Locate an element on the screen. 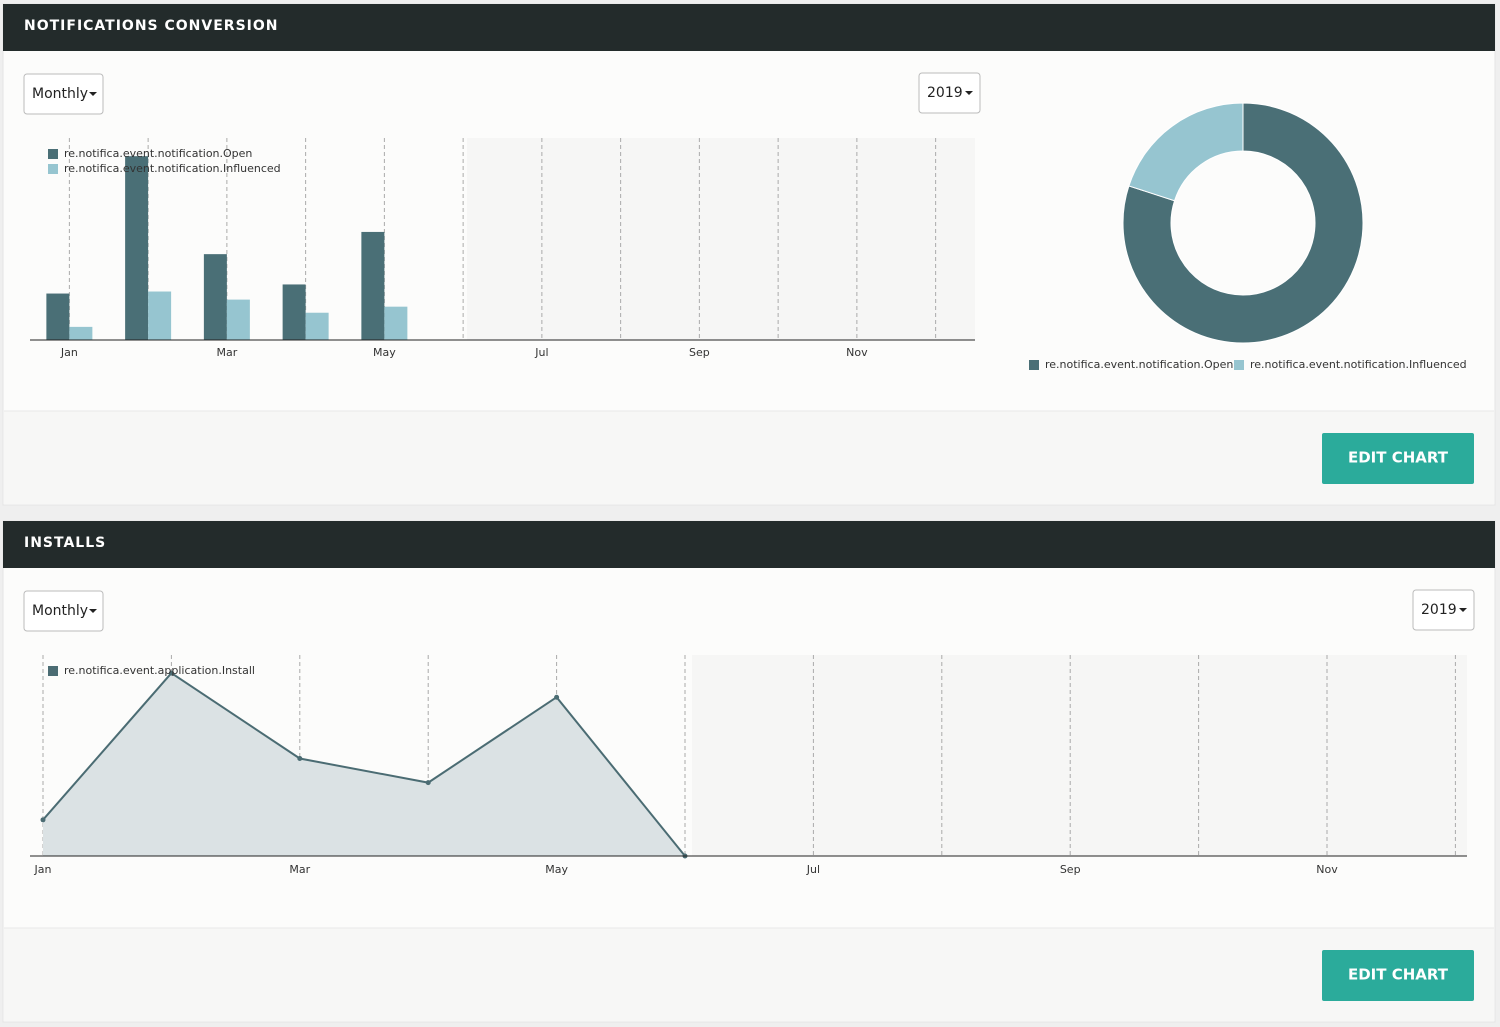 The width and height of the screenshot is (1500, 1027). card-title: NOTIFICATIONS CONVERSION is located at coordinates (151, 26).